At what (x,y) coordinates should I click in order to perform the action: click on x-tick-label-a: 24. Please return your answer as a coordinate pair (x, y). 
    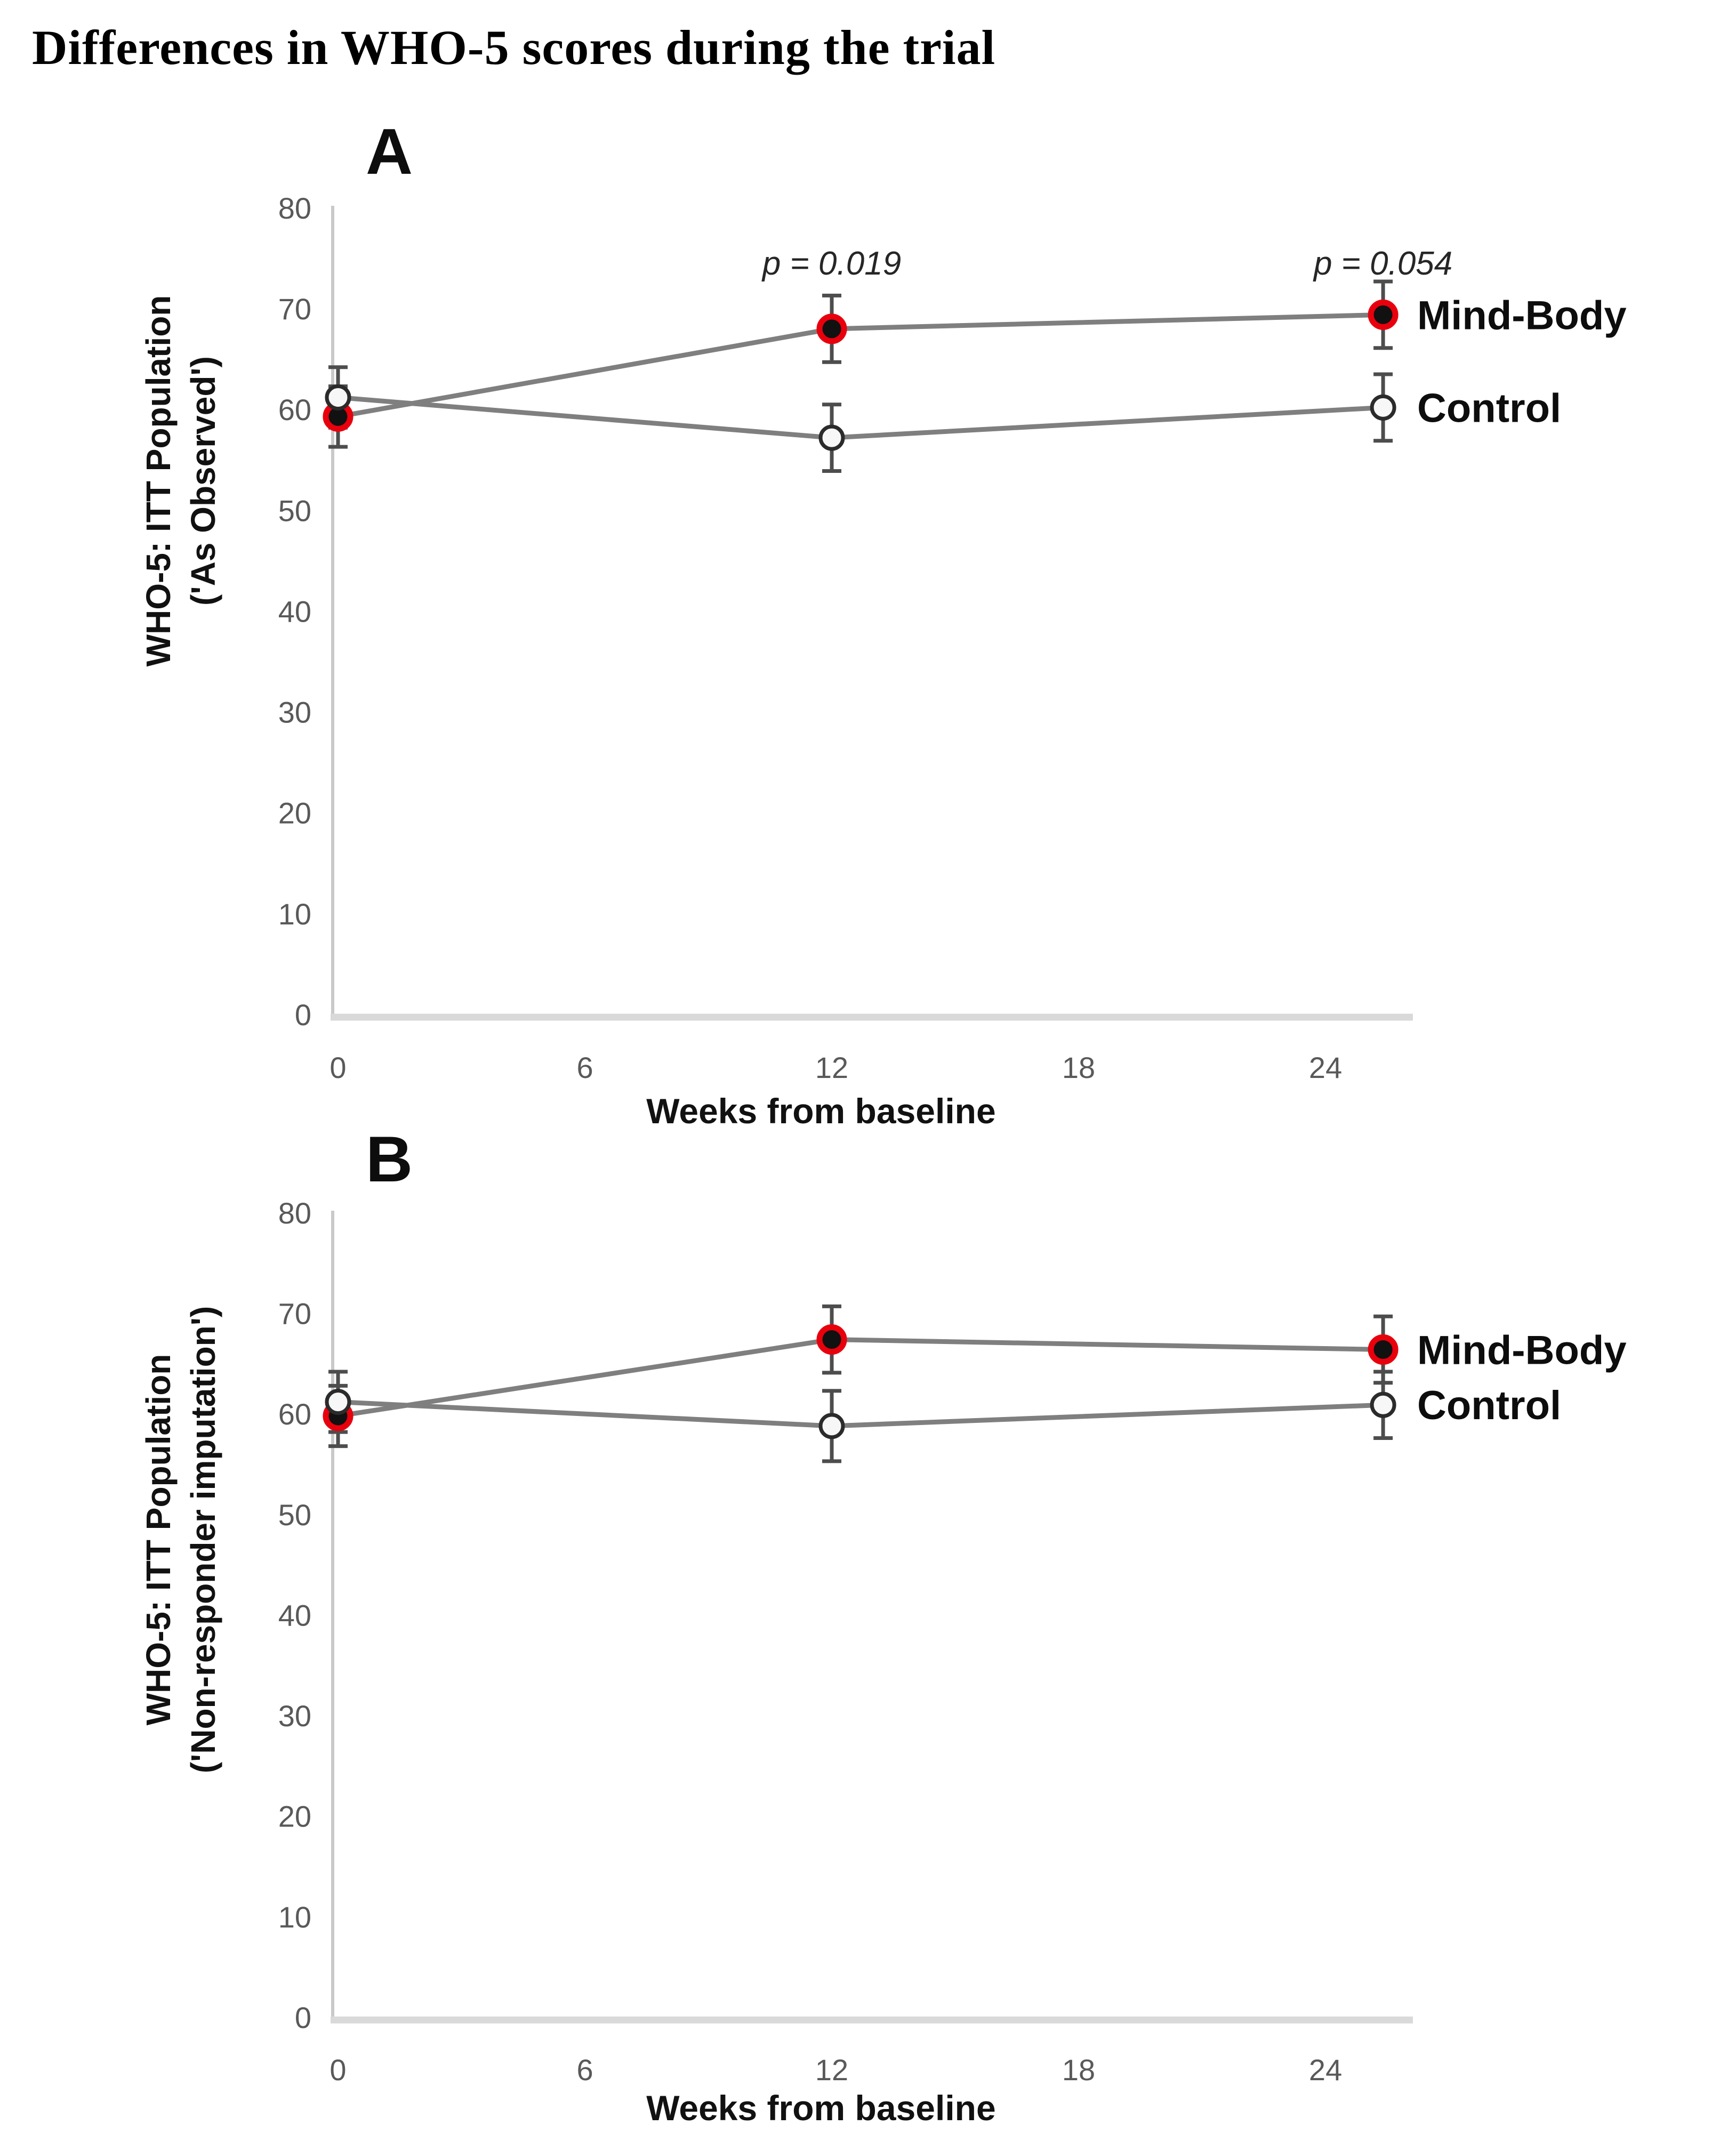
    Looking at the image, I should click on (1326, 1067).